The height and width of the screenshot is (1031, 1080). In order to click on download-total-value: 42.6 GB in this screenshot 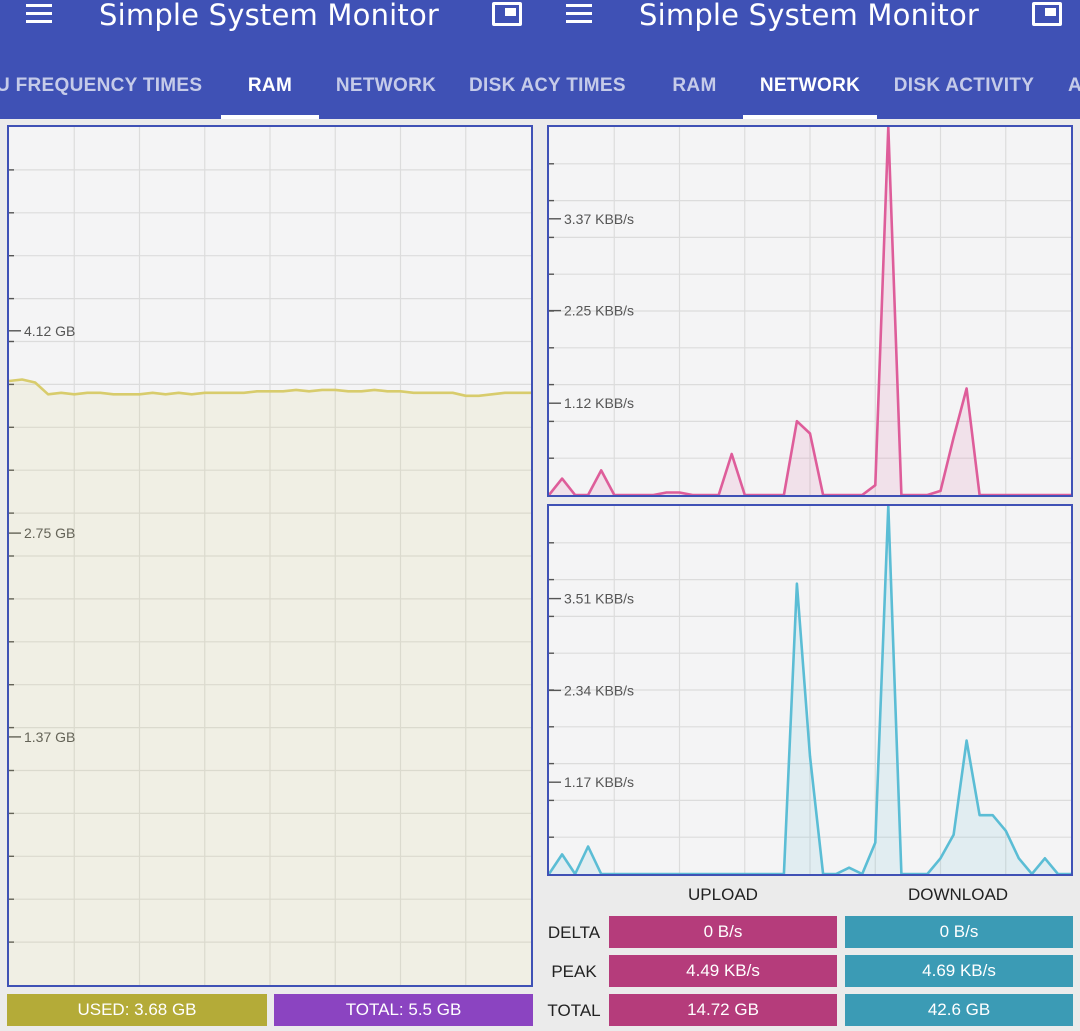, I will do `click(959, 1009)`.